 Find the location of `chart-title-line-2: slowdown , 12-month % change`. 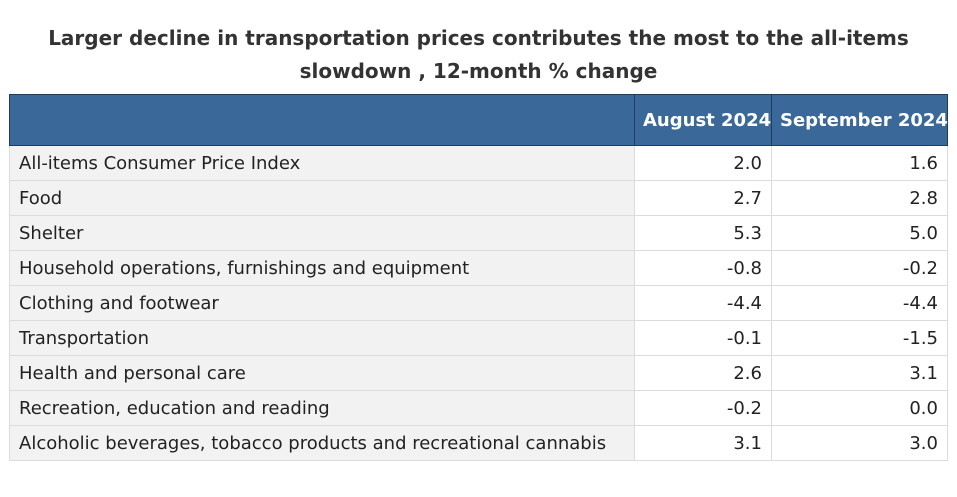

chart-title-line-2: slowdown , 12-month % change is located at coordinates (478, 71).